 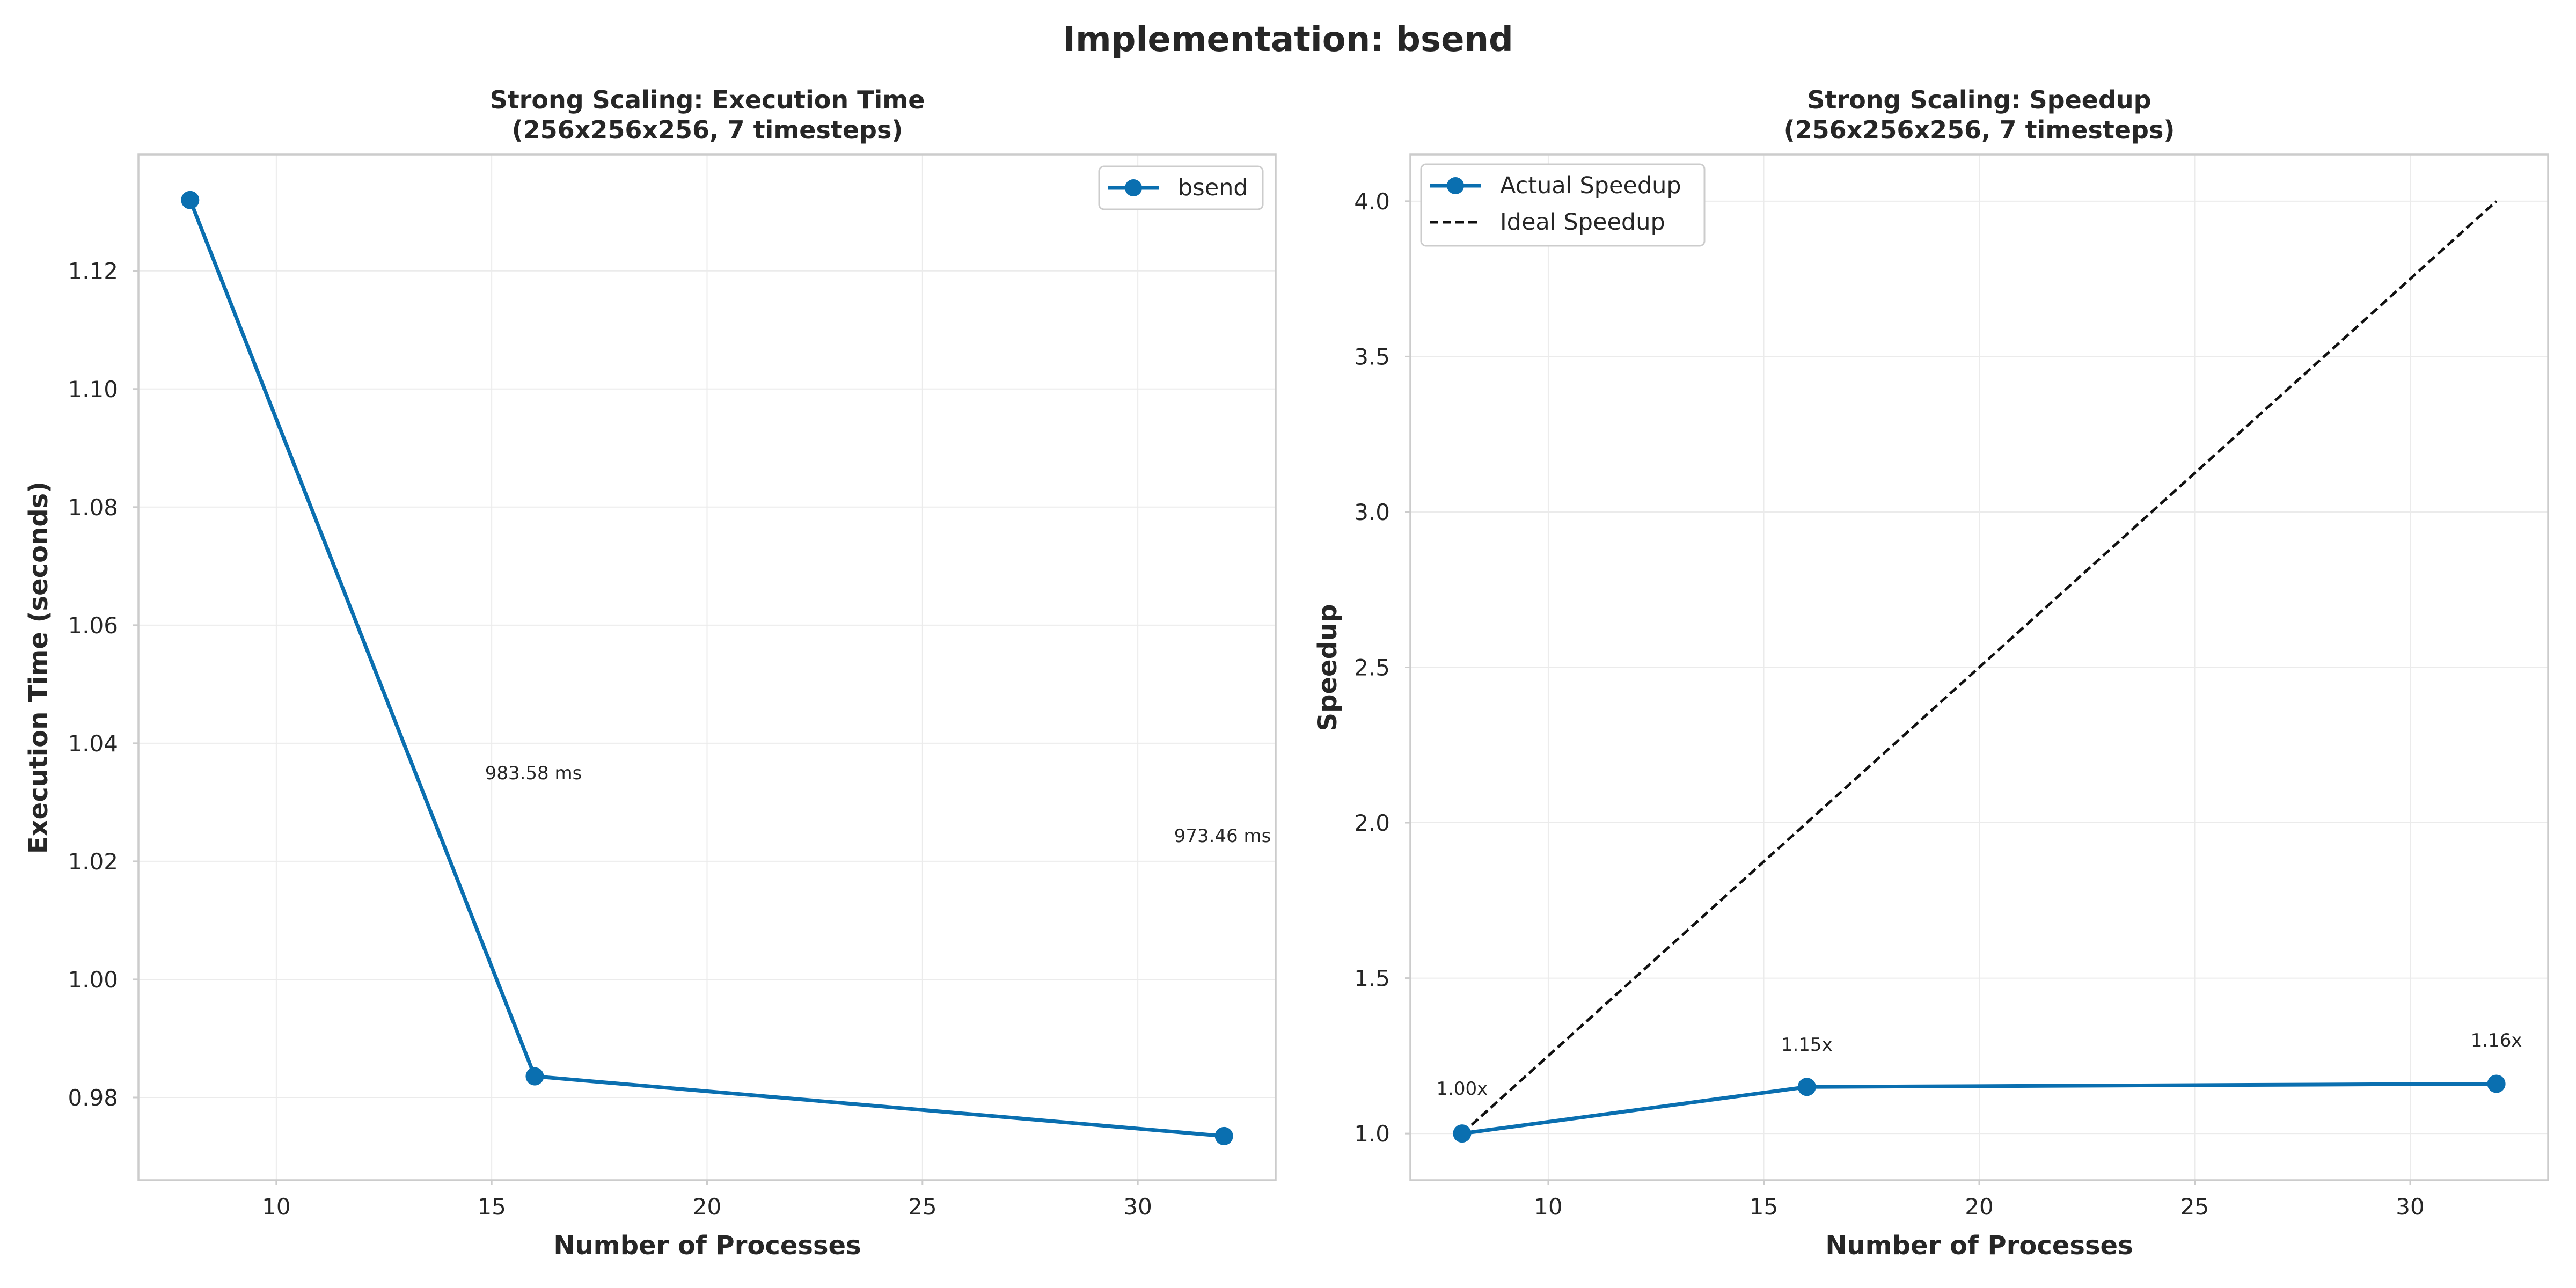 I want to click on data-label: 973.46 ms, so click(x=1222, y=836).